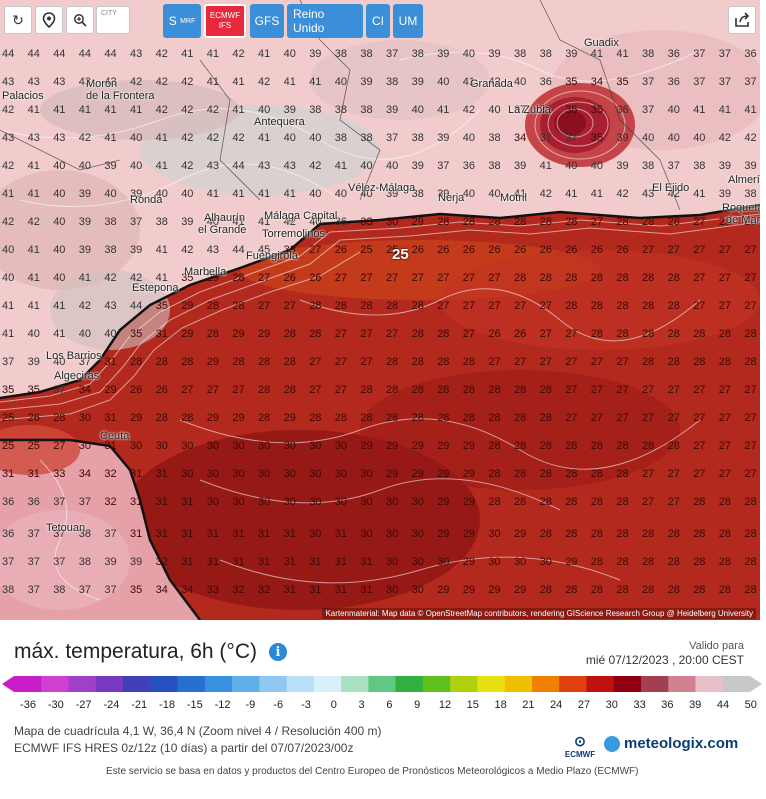 The image size is (766, 799). I want to click on city-label: Fuengirola, so click(272, 256).